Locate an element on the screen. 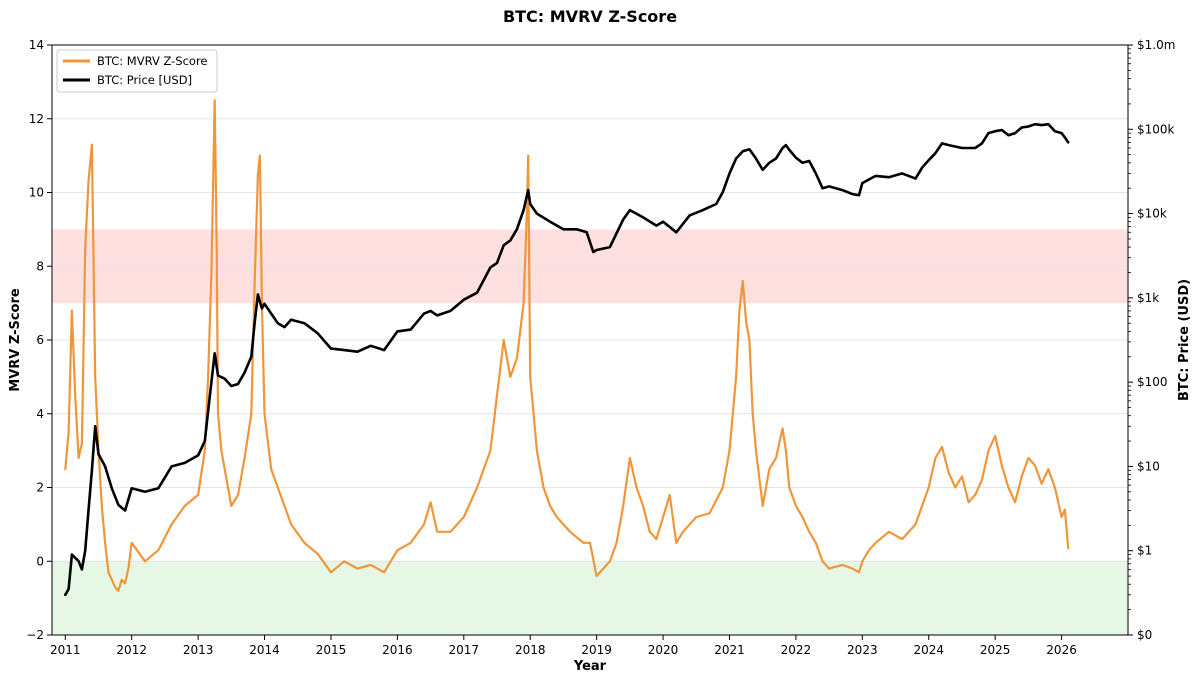 The height and width of the screenshot is (682, 1200). legend: BTC: MVRV Z-Score BTC: Price [USD] is located at coordinates (137, 71).